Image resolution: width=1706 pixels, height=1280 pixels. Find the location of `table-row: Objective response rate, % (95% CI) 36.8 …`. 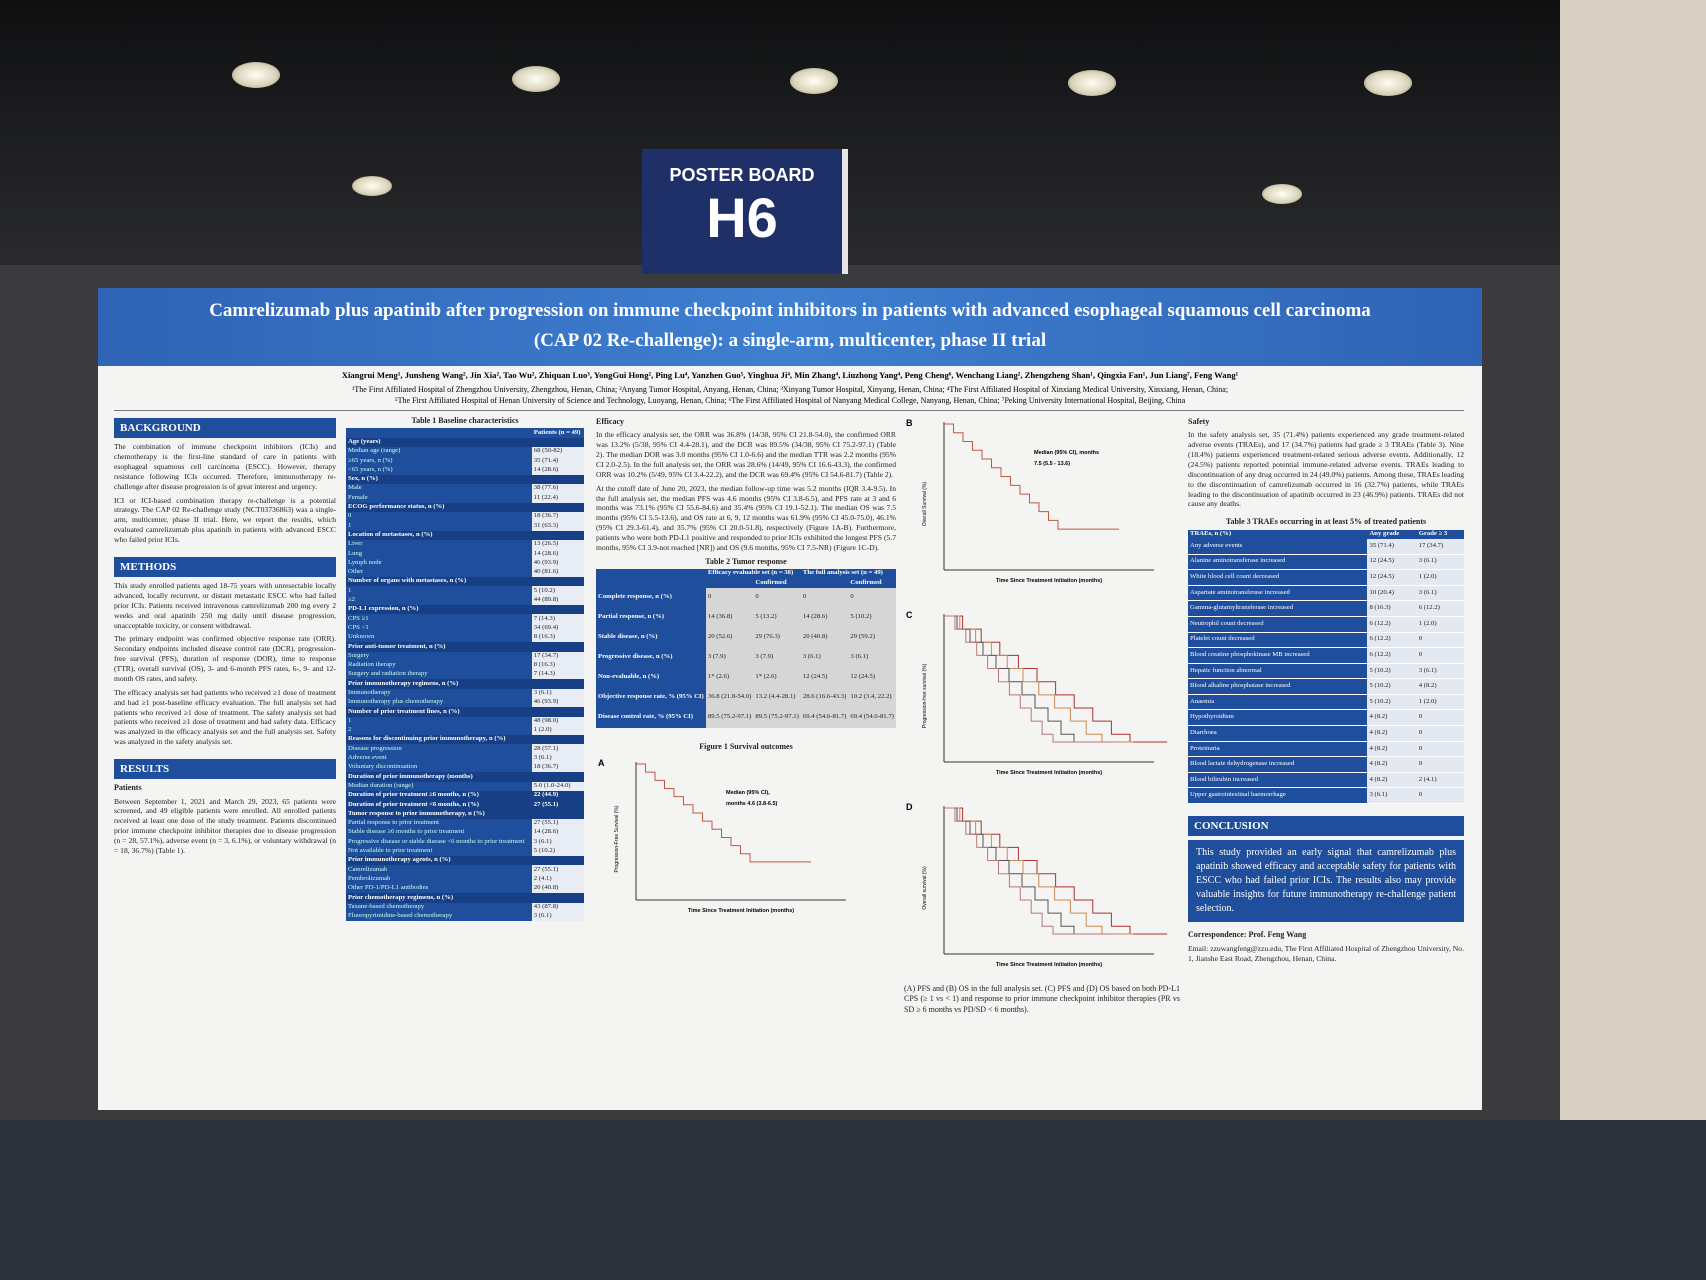

table-row: Objective response rate, % (95% CI) 36.8 … is located at coordinates (746, 697).